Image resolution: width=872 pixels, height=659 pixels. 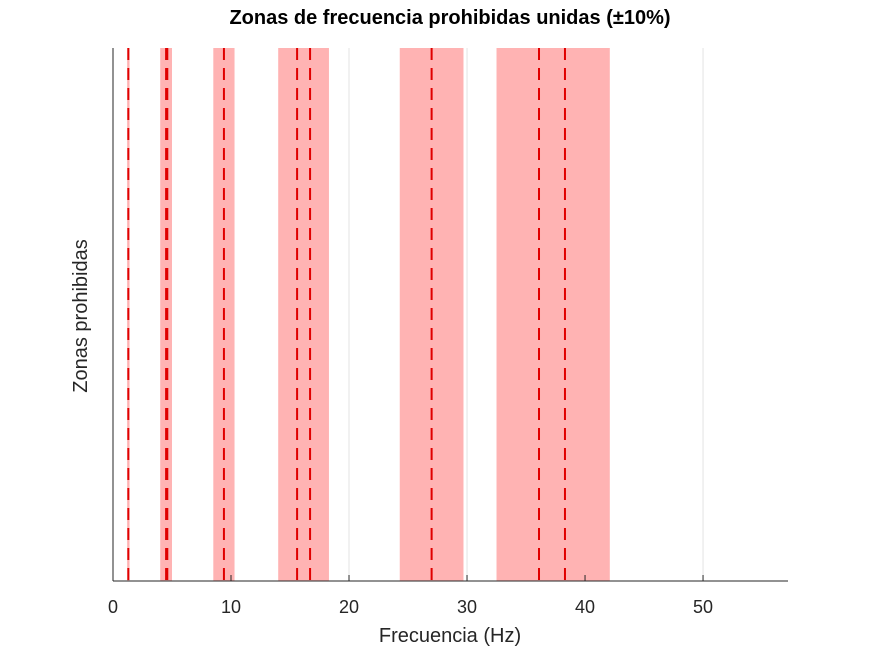 What do you see at coordinates (113, 607) in the screenshot?
I see `x-tick-label: 0` at bounding box center [113, 607].